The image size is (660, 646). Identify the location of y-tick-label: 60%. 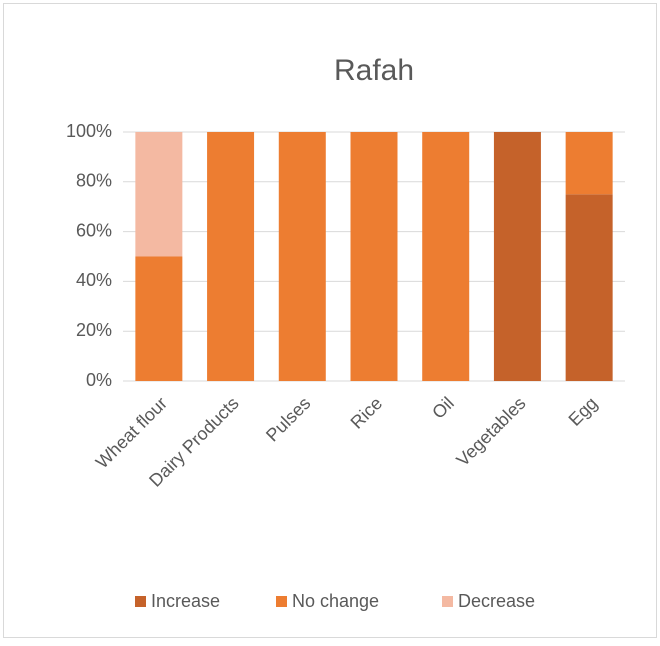
(94, 230).